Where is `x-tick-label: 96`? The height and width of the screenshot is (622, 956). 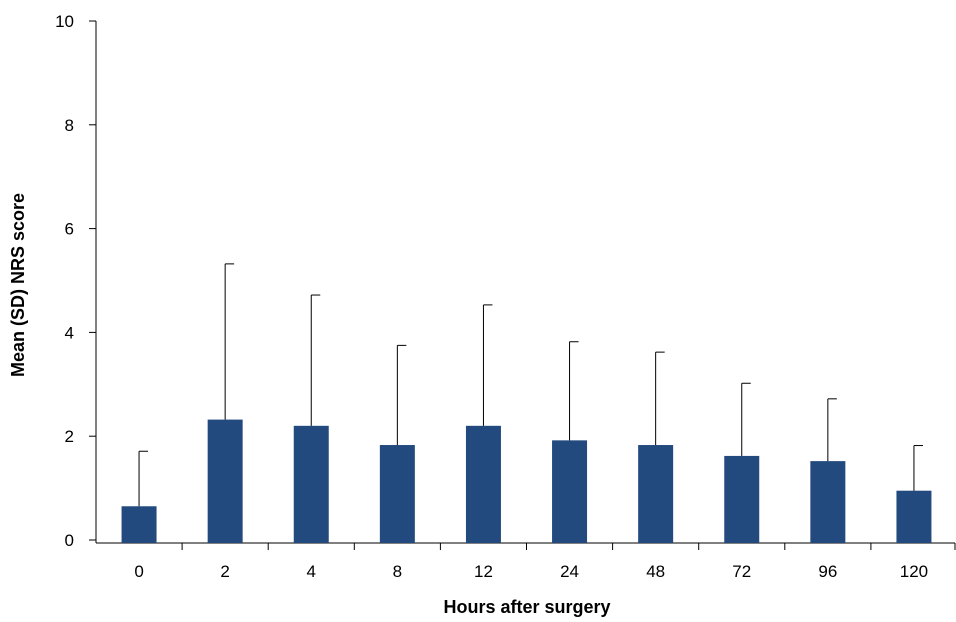 x-tick-label: 96 is located at coordinates (827, 571).